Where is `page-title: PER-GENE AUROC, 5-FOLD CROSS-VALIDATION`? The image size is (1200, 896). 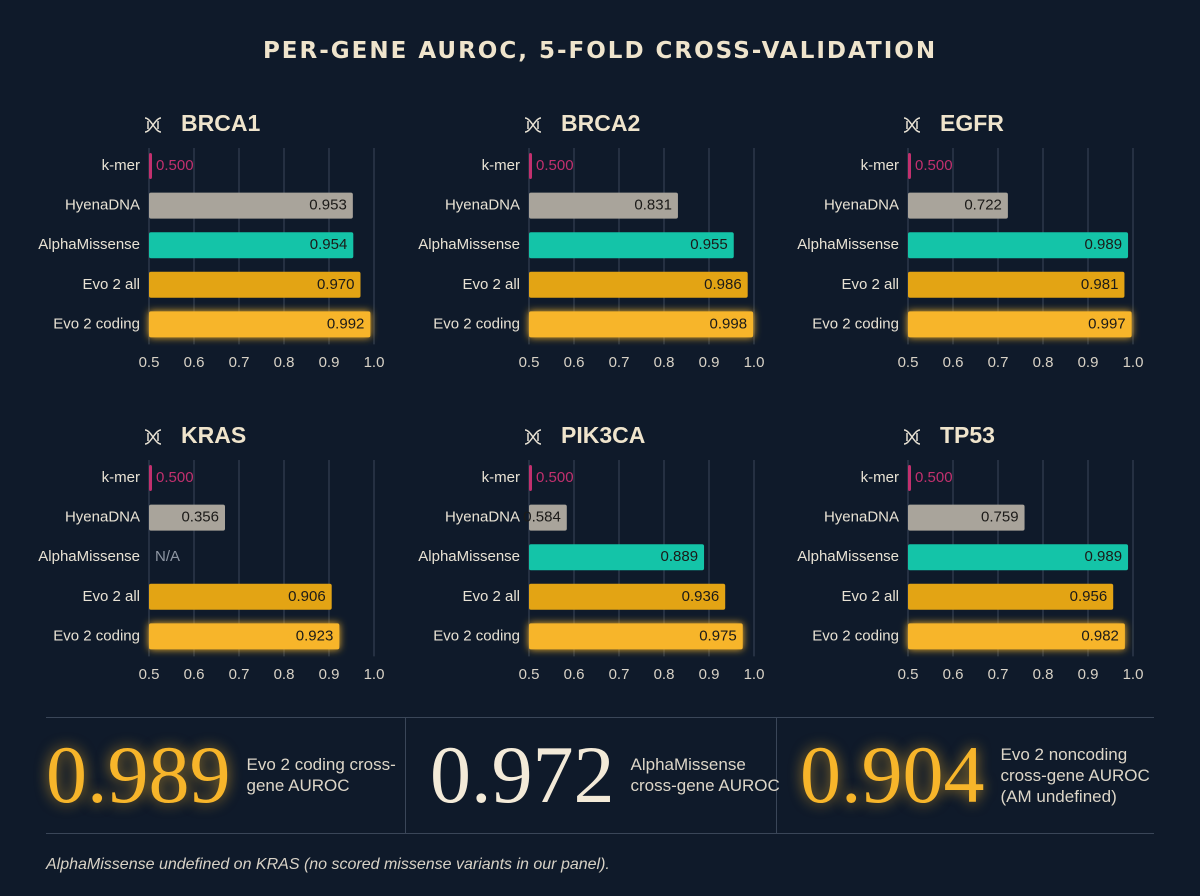 page-title: PER-GENE AUROC, 5-FOLD CROSS-VALIDATION is located at coordinates (600, 51).